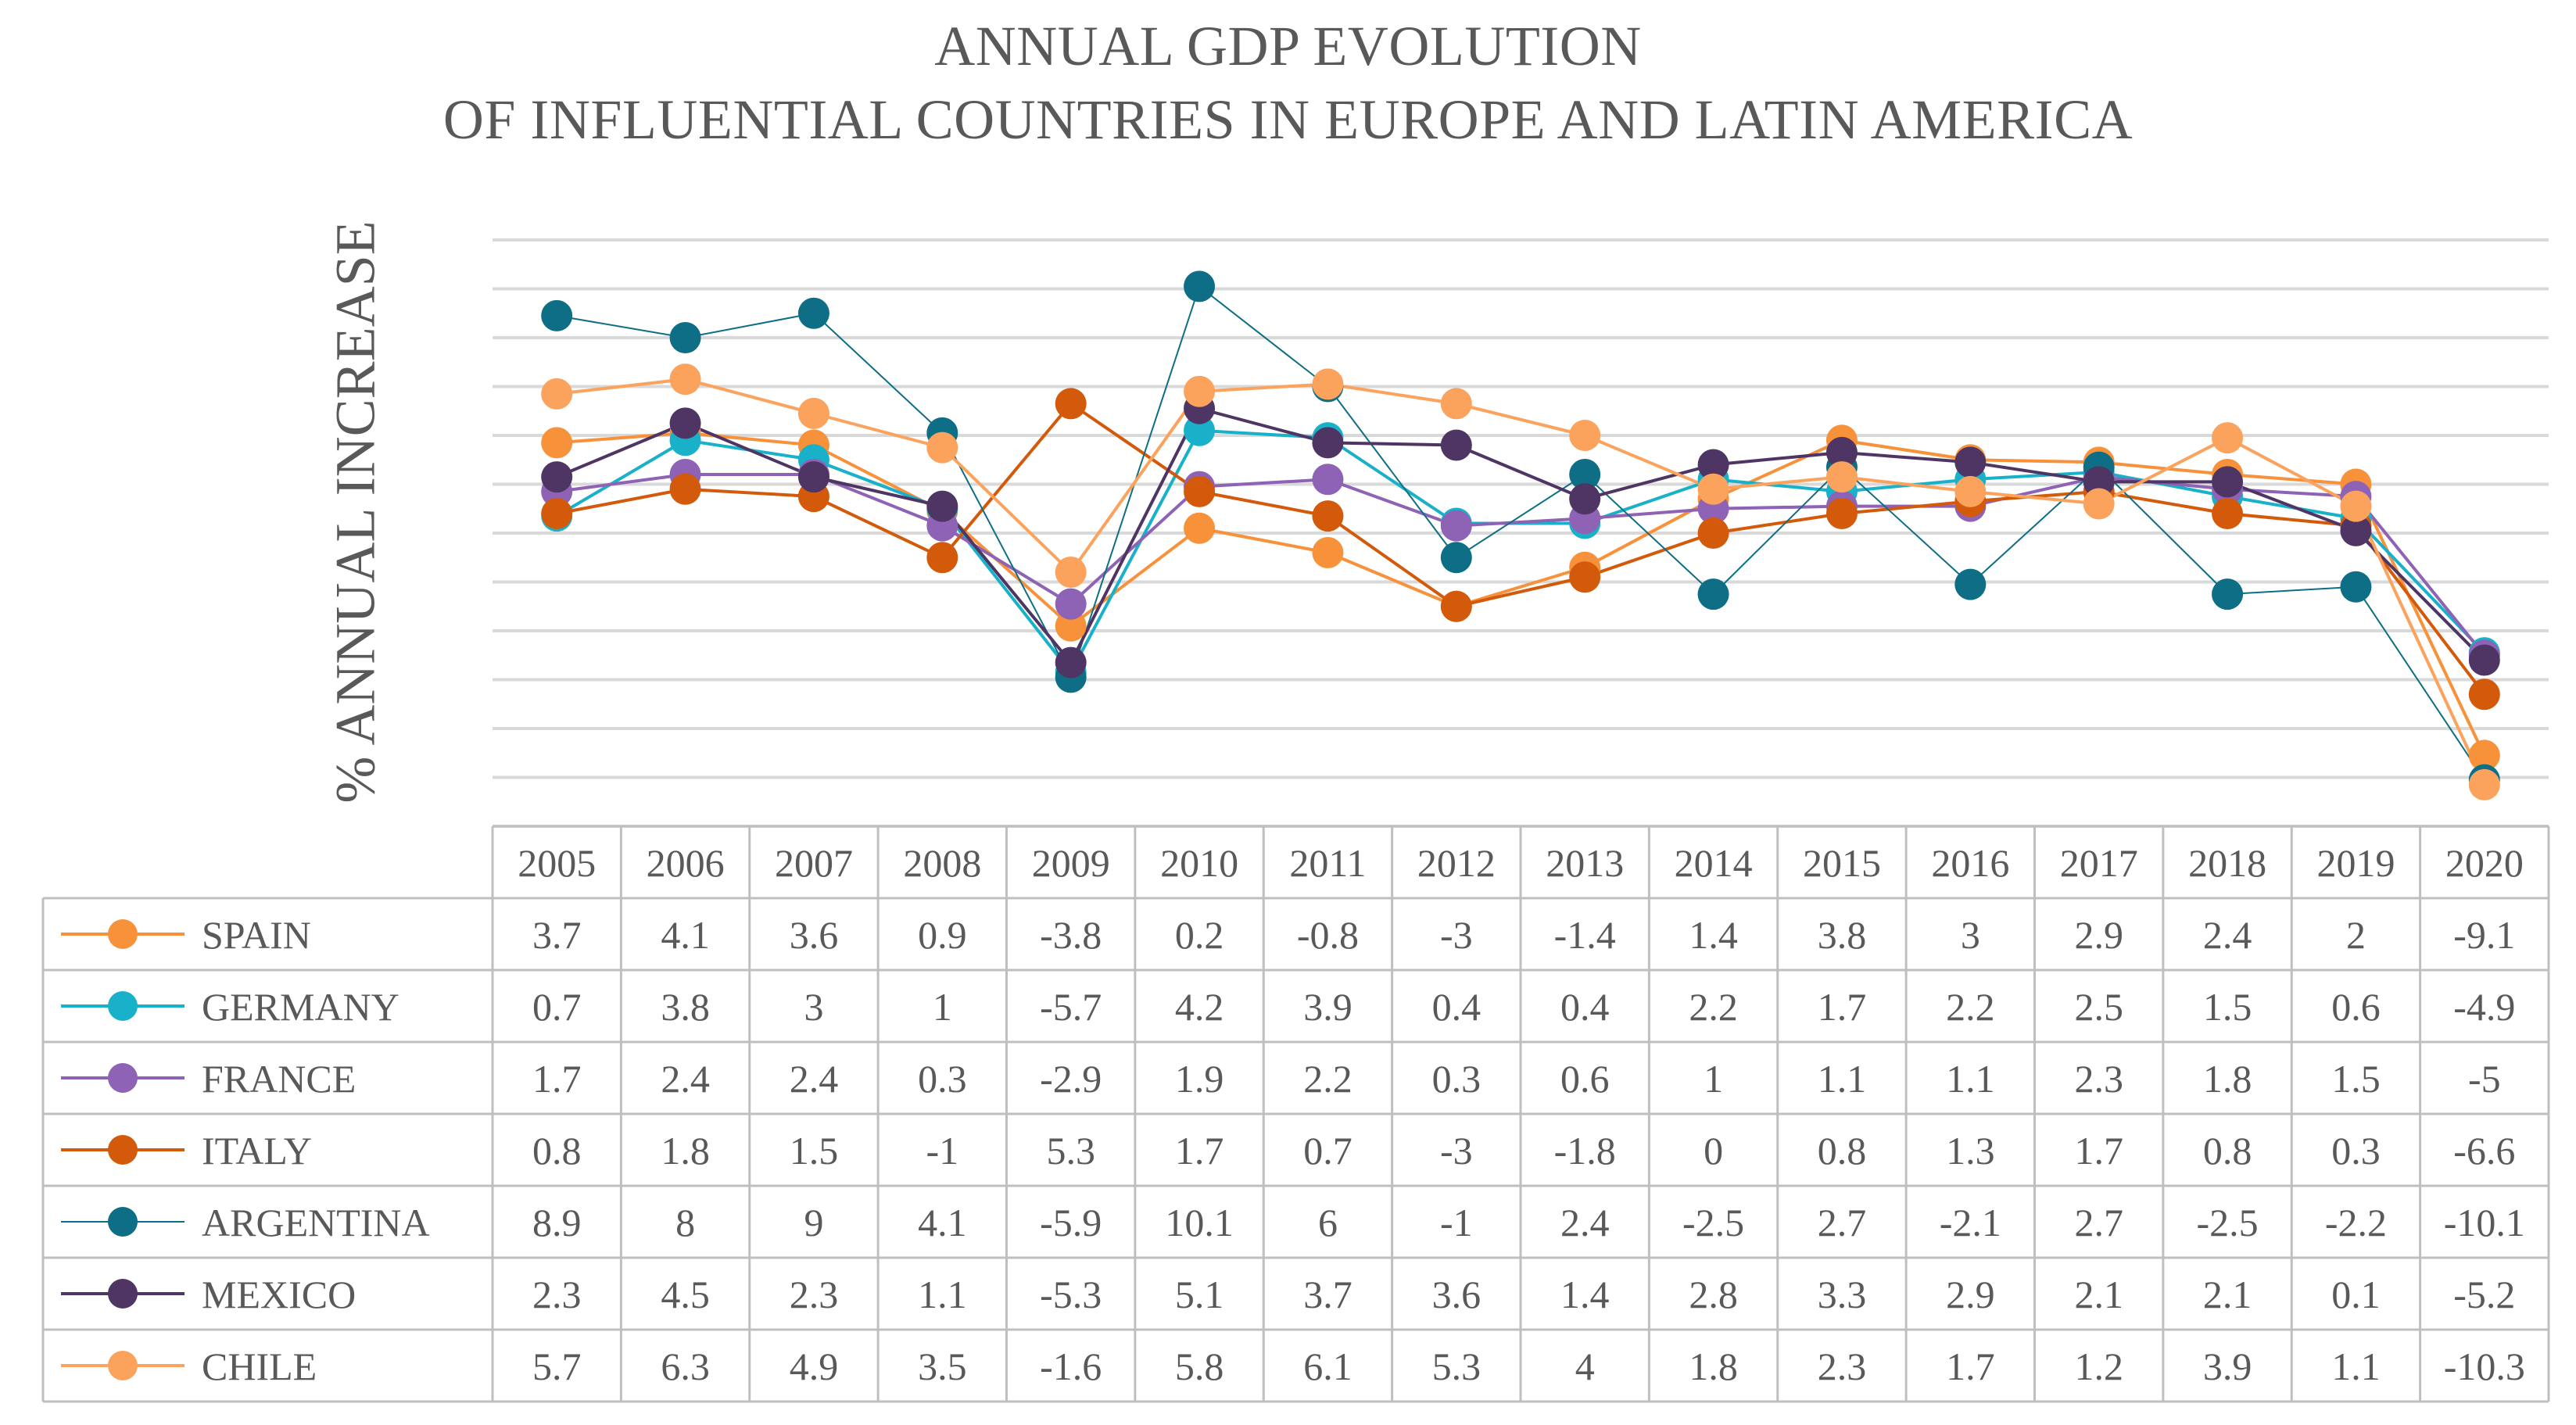 The image size is (2576, 1425). Describe the element at coordinates (1713, 1007) in the screenshot. I see `data-label: 2.2` at that location.